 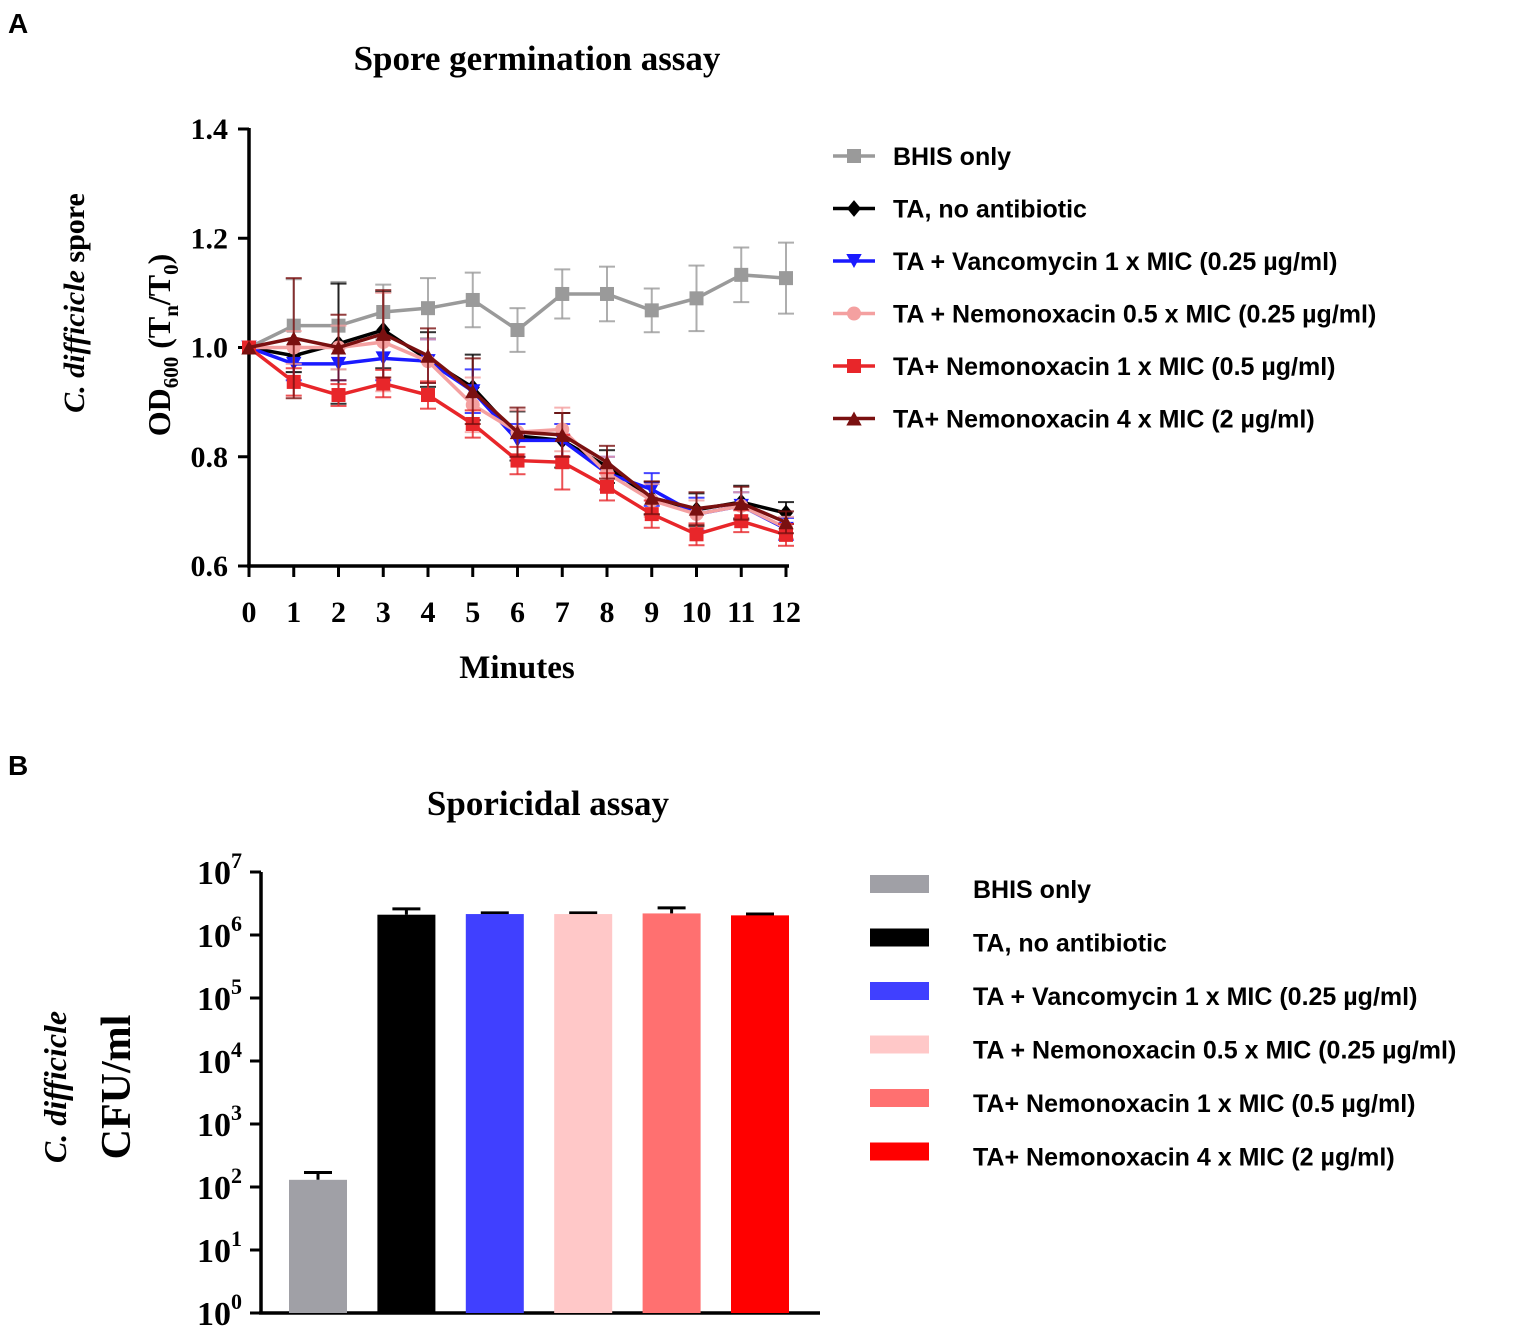 I want to click on ylabel-tn-sub: n, so click(x=171, y=311).